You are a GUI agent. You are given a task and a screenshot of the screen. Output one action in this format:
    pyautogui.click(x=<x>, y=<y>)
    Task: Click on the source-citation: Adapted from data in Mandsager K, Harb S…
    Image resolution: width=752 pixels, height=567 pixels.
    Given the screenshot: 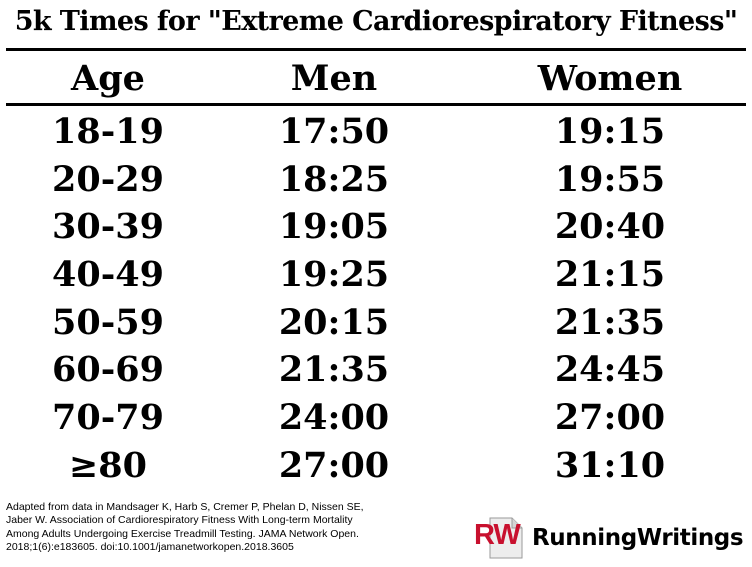 What is the action you would take?
    pyautogui.click(x=226, y=528)
    